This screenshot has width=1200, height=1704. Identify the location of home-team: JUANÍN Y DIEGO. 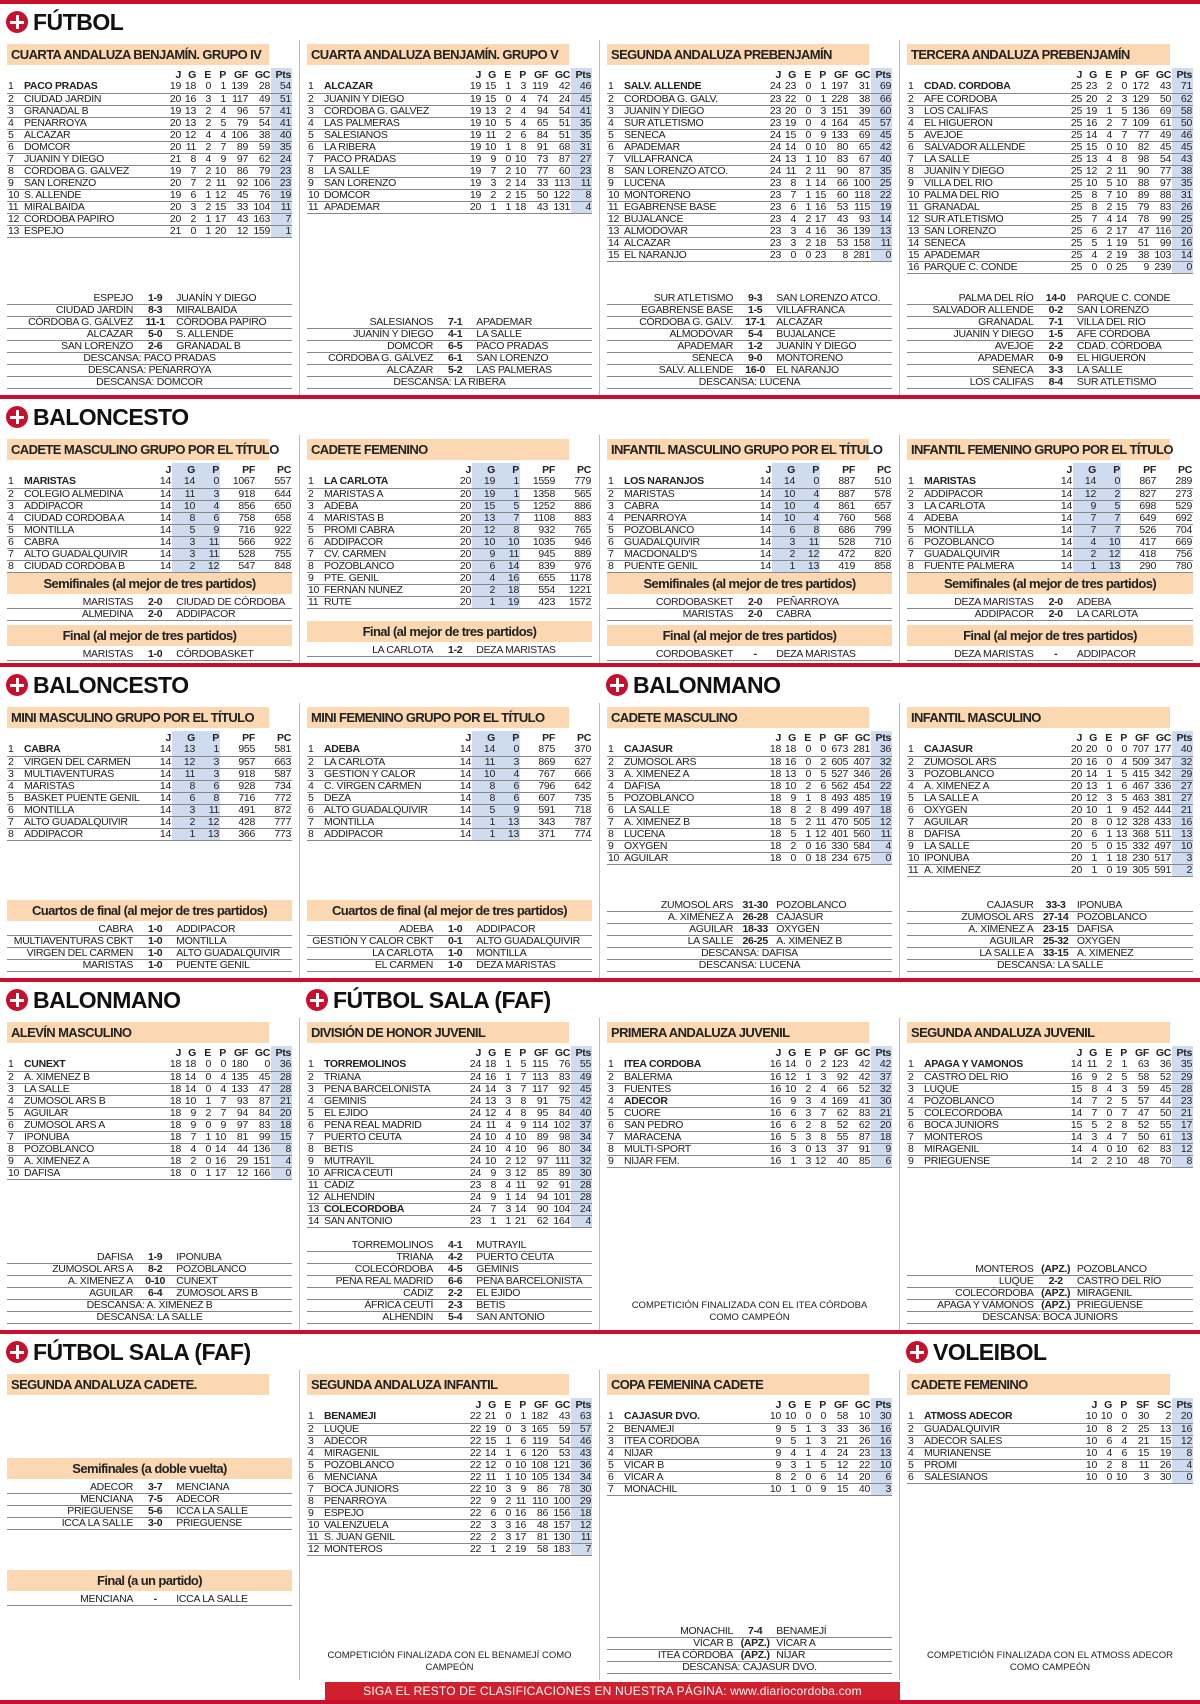
(993, 334).